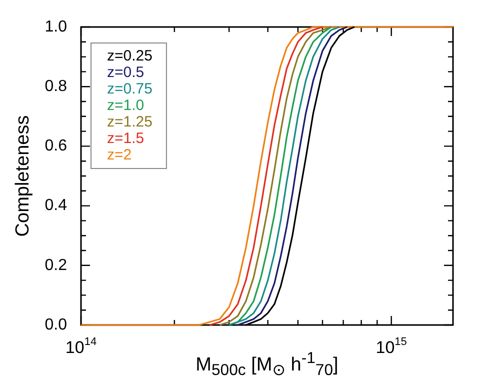 The width and height of the screenshot is (485, 388). What do you see at coordinates (56, 205) in the screenshot?
I see `y-tick-label: 0.4` at bounding box center [56, 205].